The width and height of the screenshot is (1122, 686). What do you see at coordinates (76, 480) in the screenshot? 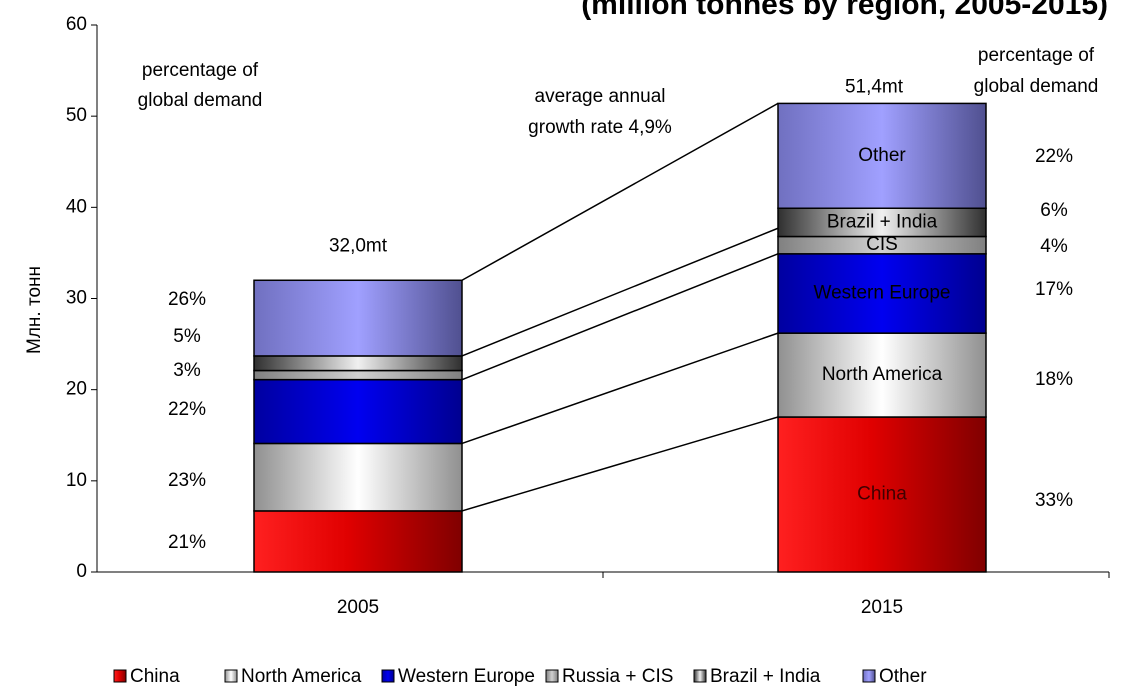
I see `y-tick-label: 10` at bounding box center [76, 480].